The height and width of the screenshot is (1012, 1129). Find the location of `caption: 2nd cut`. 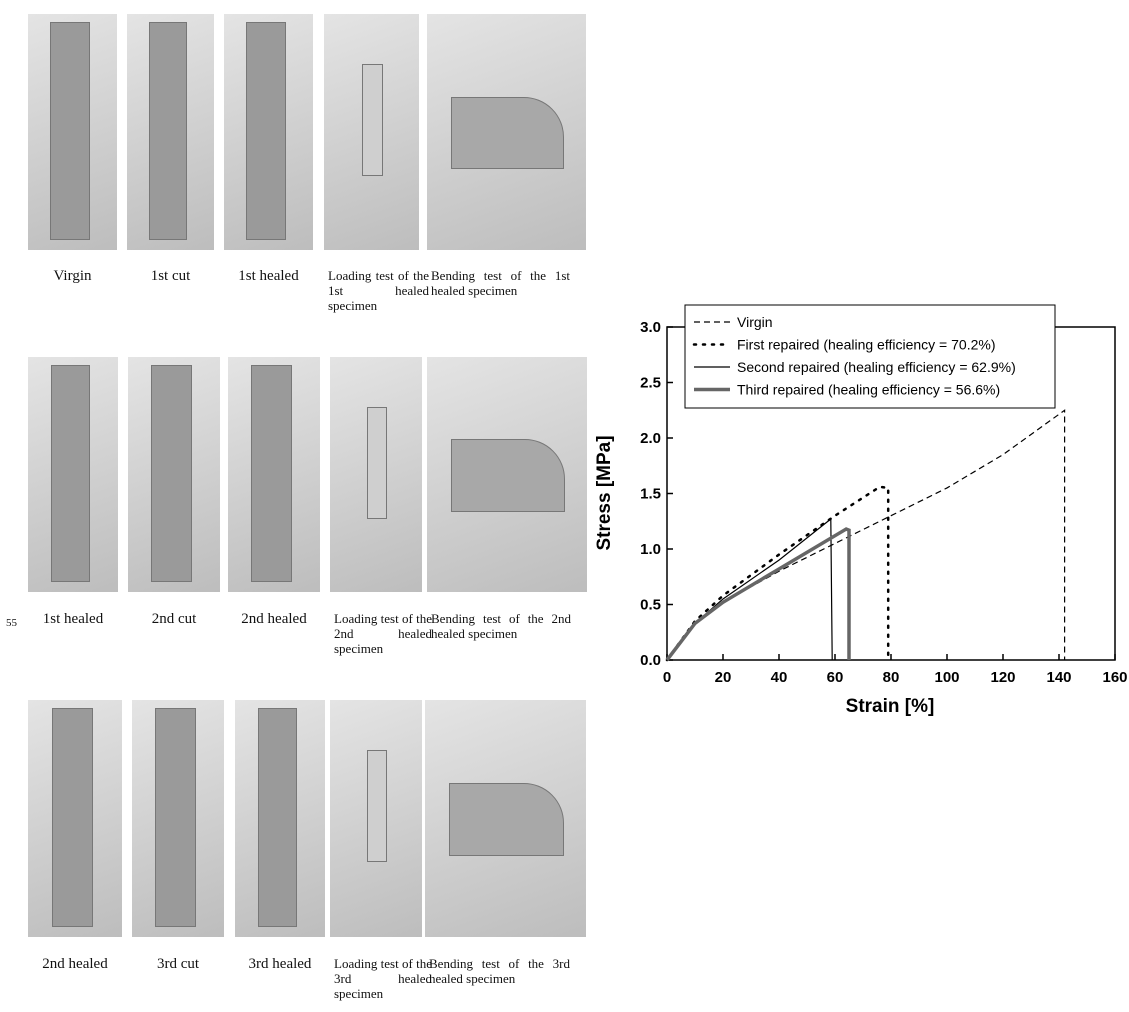

caption: 2nd cut is located at coordinates (174, 619).